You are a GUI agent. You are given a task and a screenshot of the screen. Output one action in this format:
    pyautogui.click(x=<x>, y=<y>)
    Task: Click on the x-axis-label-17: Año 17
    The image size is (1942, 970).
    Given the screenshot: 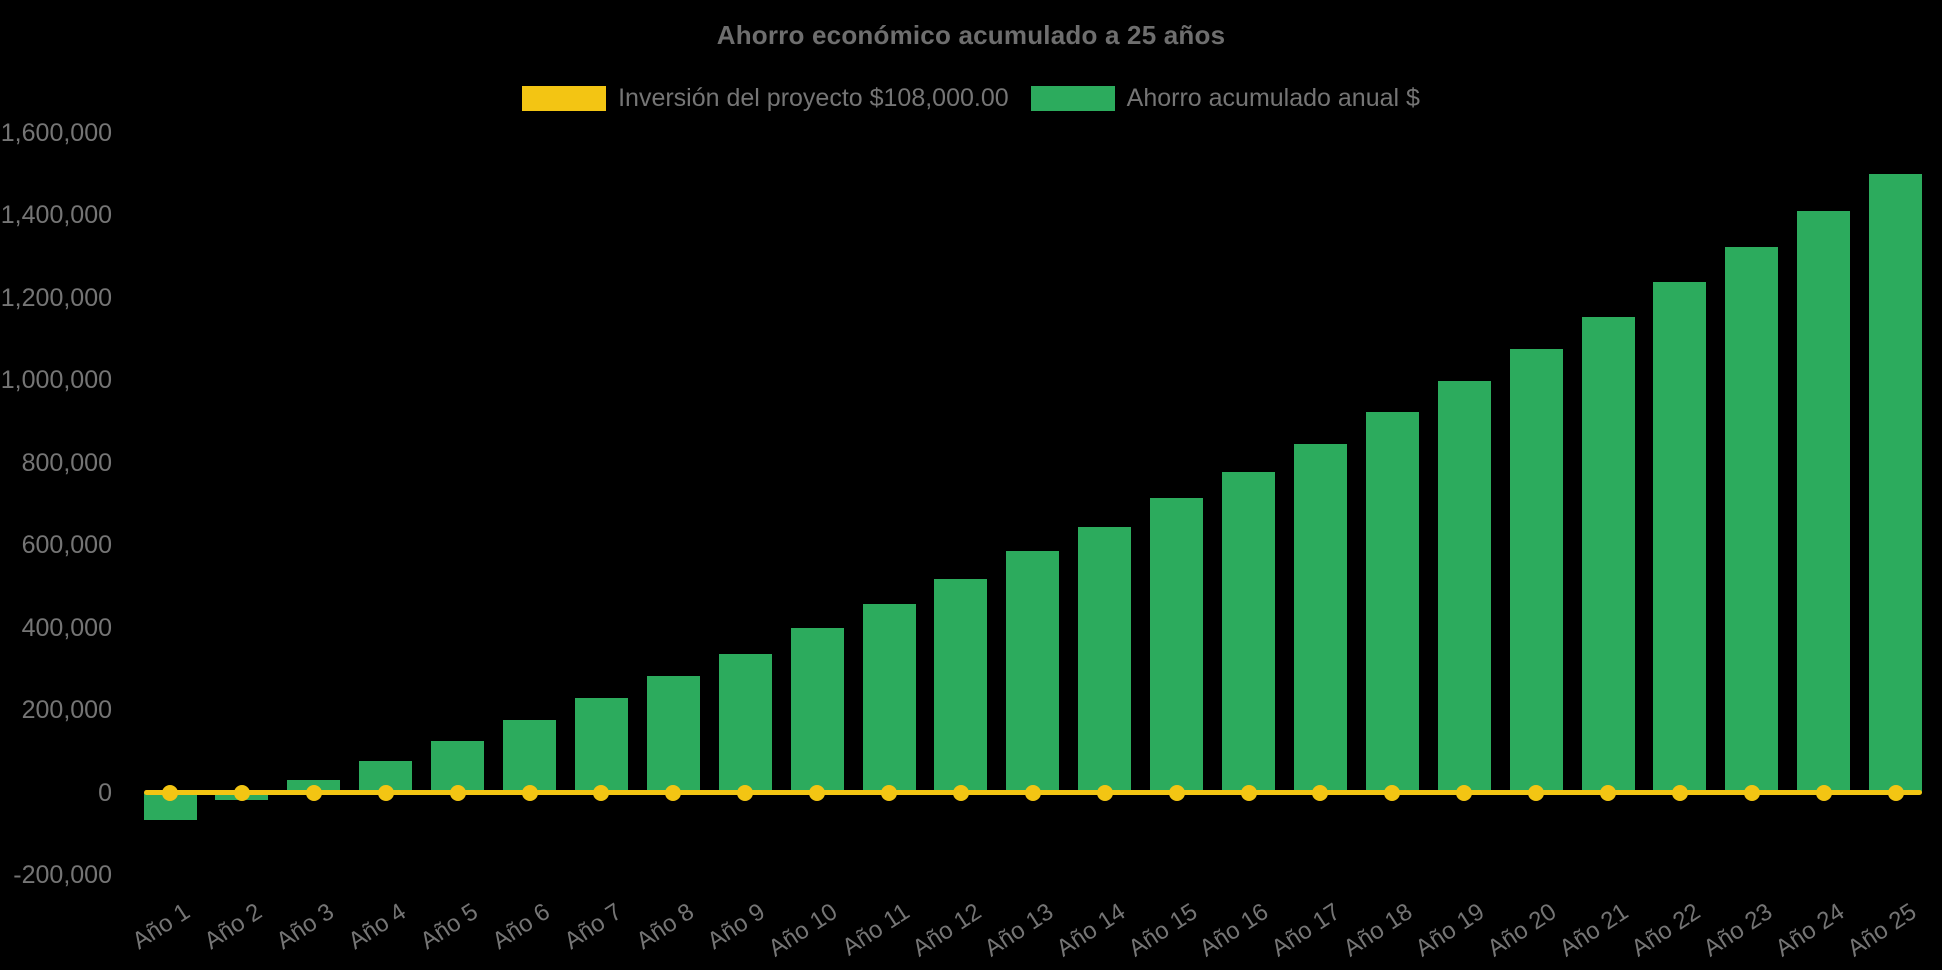 What is the action you would take?
    pyautogui.click(x=1306, y=930)
    